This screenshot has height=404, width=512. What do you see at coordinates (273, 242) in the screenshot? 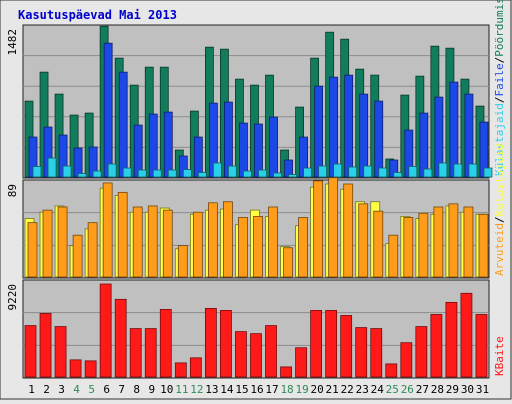
I see `bar-middle-s1-day17` at bounding box center [273, 242].